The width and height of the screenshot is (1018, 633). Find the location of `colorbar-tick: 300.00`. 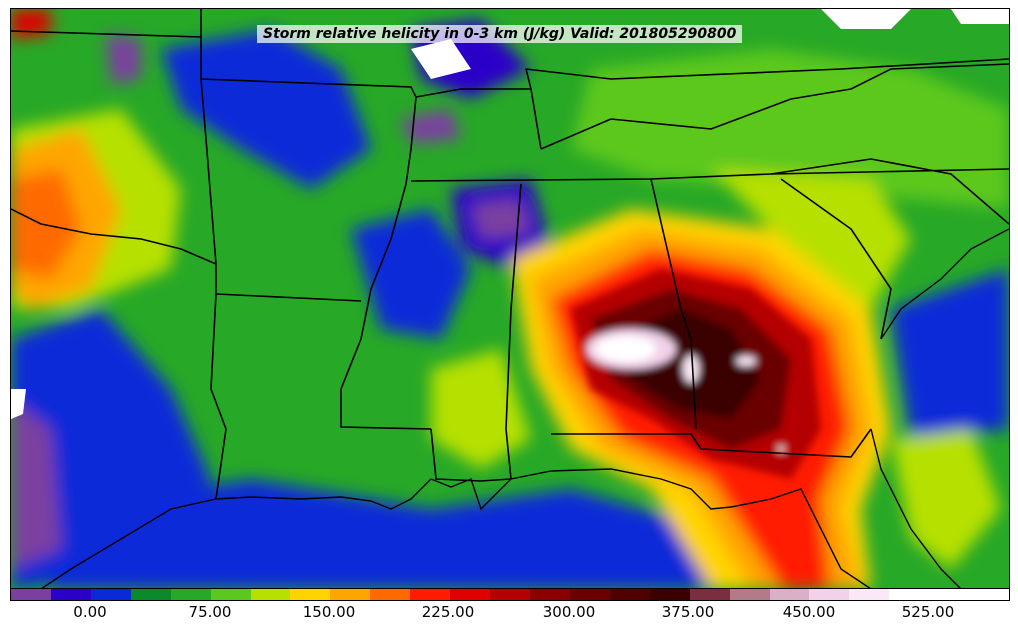

colorbar-tick: 300.00 is located at coordinates (569, 612).